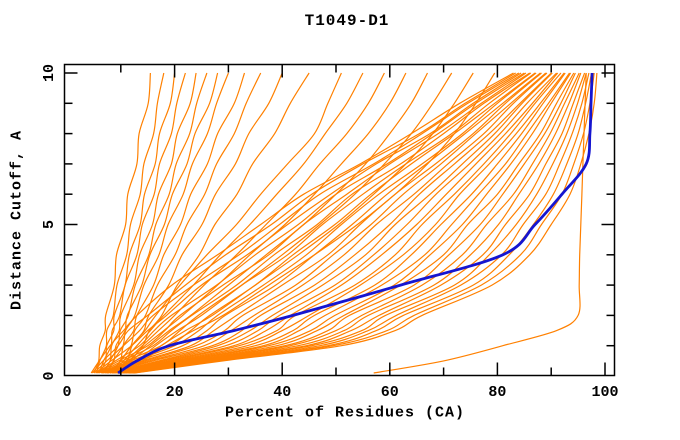 The image size is (680, 440). What do you see at coordinates (282, 392) in the screenshot?
I see `x-tick-label: 40` at bounding box center [282, 392].